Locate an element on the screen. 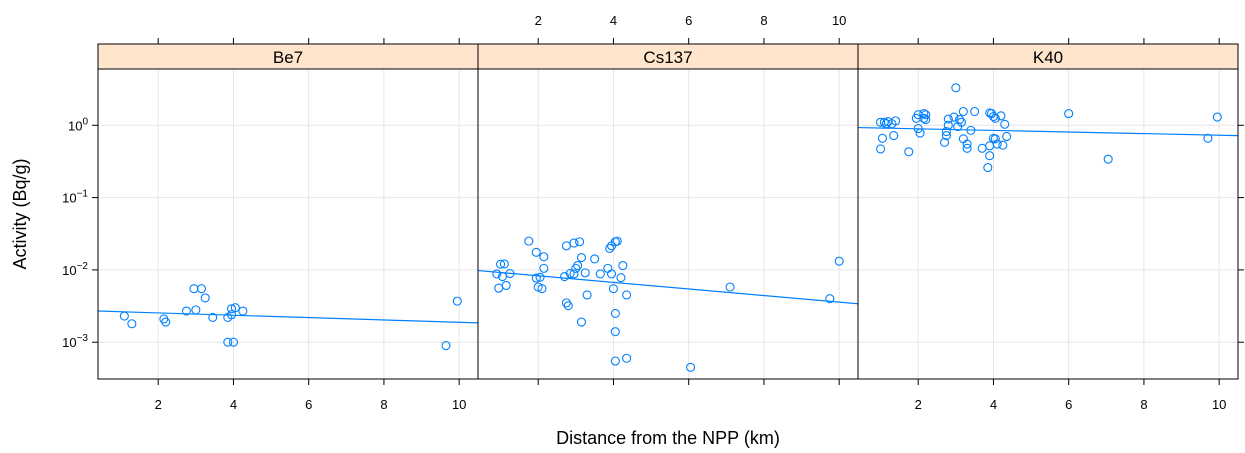  strip-label: Cs137 is located at coordinates (667, 57).